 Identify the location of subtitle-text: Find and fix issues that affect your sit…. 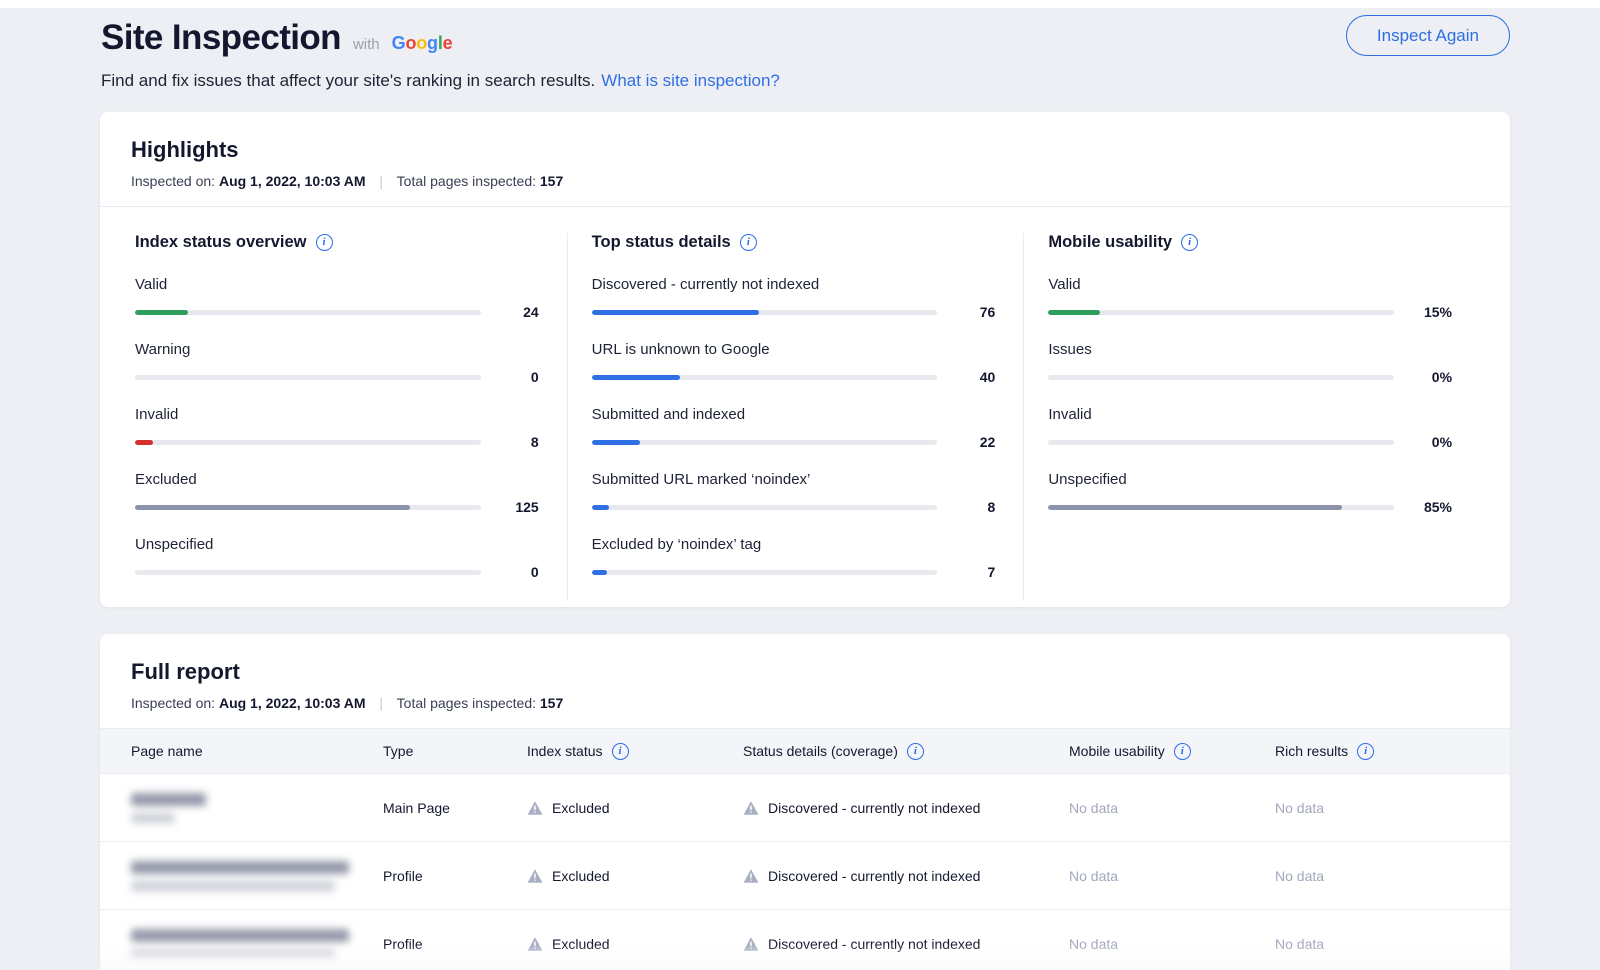
(348, 80).